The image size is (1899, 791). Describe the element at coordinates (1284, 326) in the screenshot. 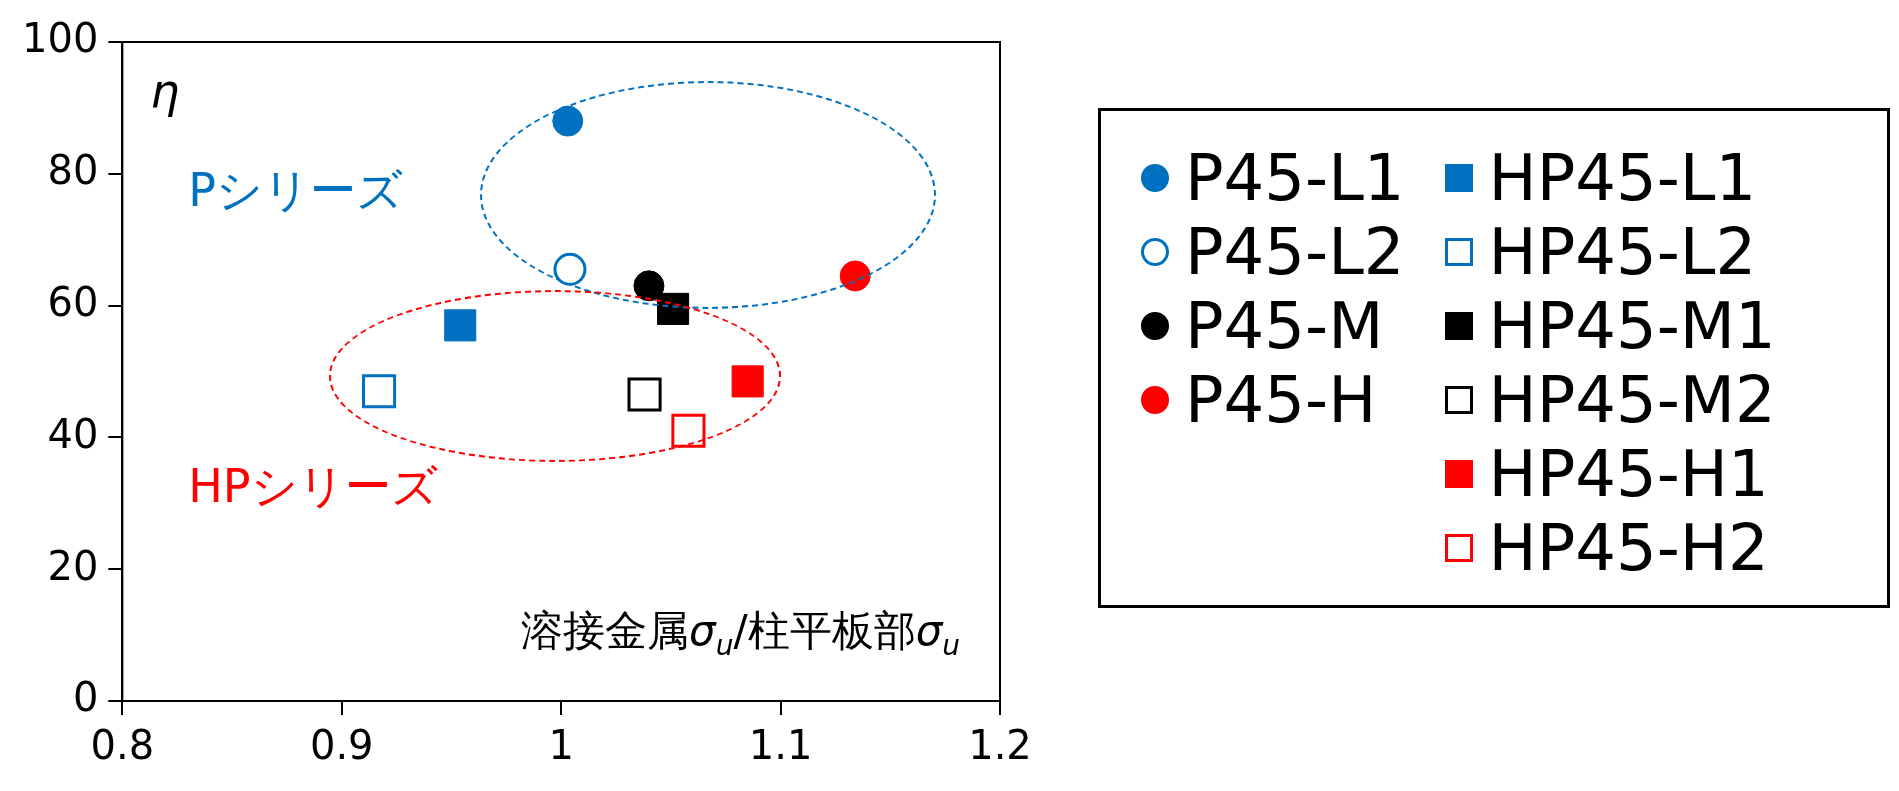

I see `legend-label: P45-M` at that location.